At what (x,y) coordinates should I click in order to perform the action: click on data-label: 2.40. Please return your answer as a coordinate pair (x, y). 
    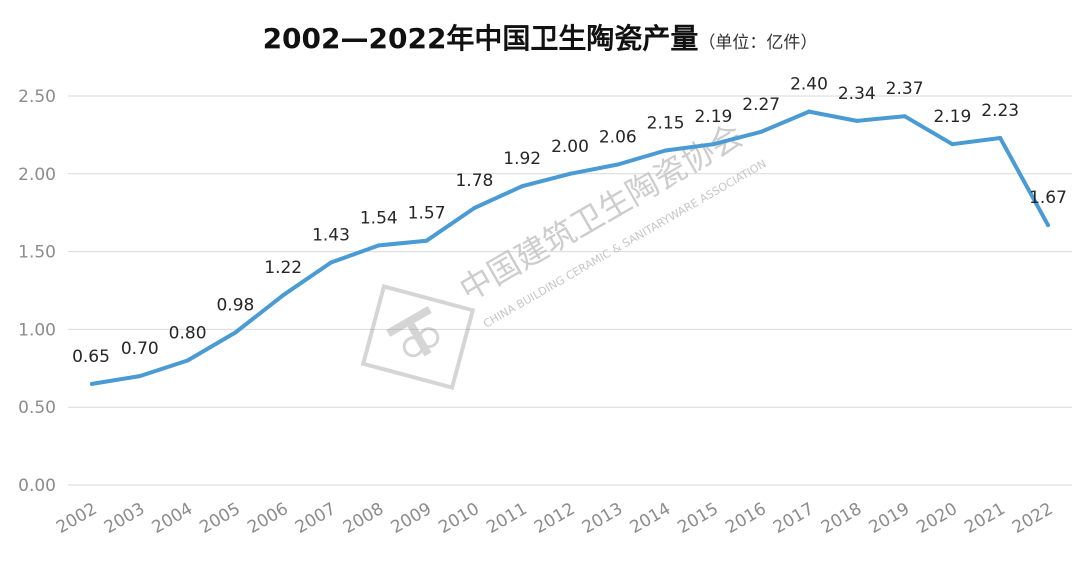
    Looking at the image, I should click on (809, 85).